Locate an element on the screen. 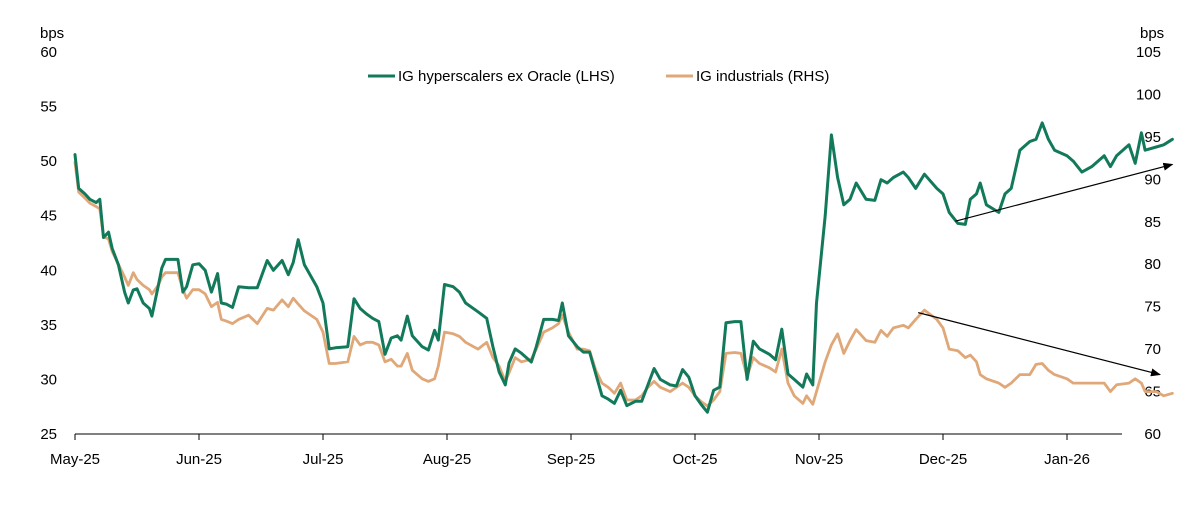  left-tick-label: 25 is located at coordinates (48, 434).